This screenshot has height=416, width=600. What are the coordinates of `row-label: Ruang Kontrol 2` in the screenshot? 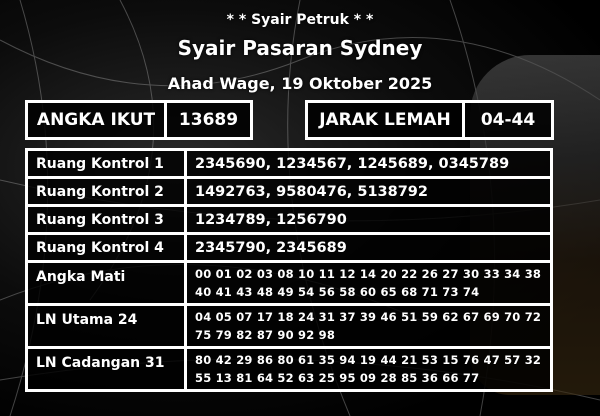 It's located at (106, 191).